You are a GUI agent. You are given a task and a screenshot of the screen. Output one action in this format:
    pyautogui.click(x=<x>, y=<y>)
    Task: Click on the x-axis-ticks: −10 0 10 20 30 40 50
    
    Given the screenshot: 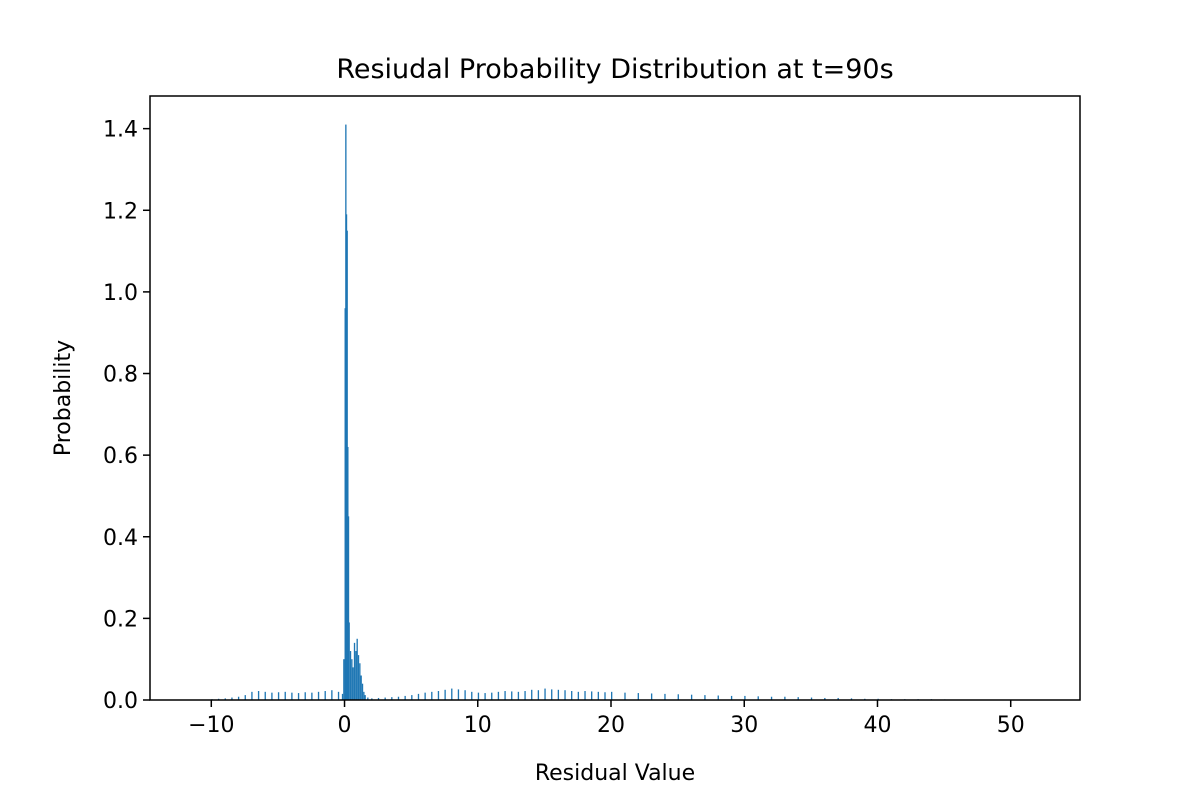 What is the action you would take?
    pyautogui.click(x=606, y=719)
    